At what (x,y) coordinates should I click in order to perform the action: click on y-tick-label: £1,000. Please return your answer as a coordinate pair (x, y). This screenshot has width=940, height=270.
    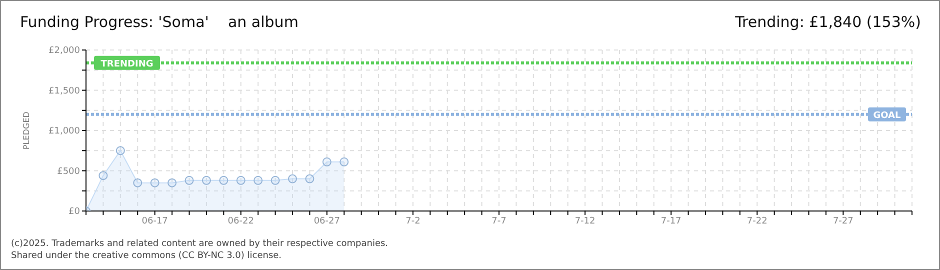
    Looking at the image, I should click on (64, 131).